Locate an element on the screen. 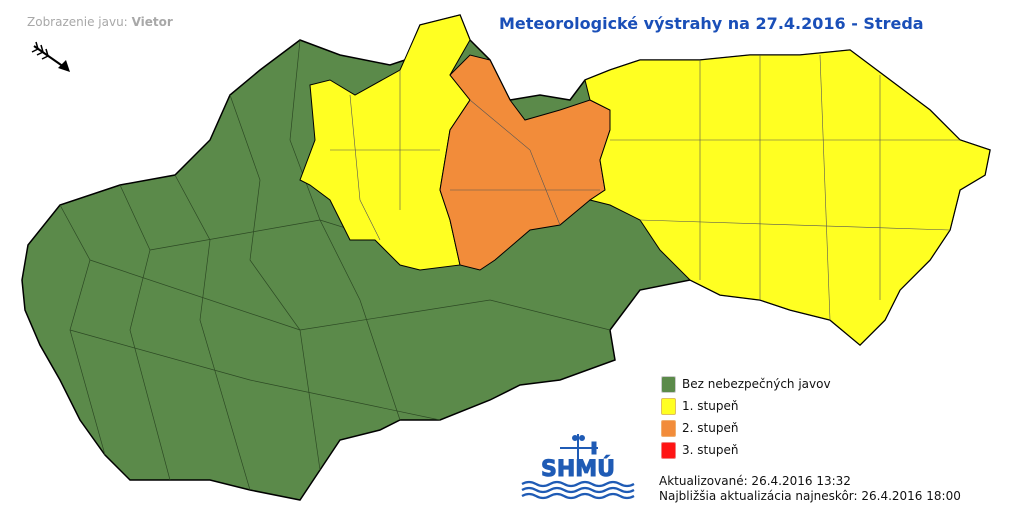  legend-swatch-level2 is located at coordinates (668, 428).